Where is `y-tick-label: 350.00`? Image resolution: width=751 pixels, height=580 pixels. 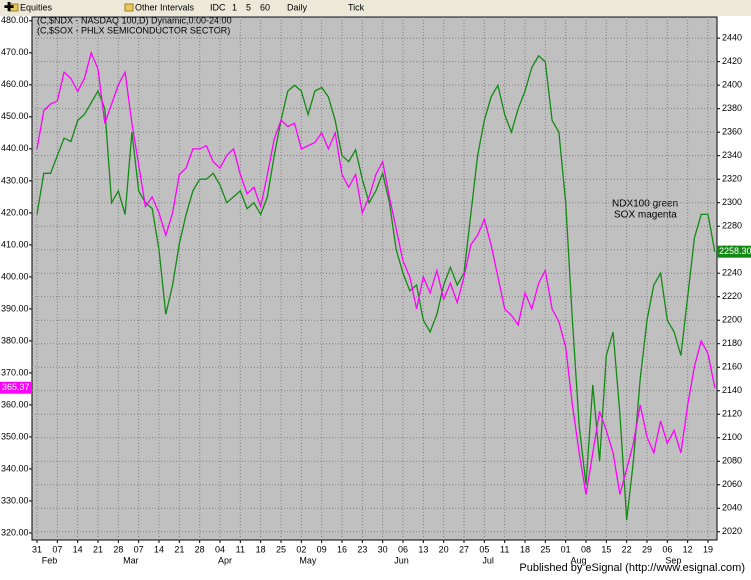
y-tick-label: 350.00 is located at coordinates (15, 436).